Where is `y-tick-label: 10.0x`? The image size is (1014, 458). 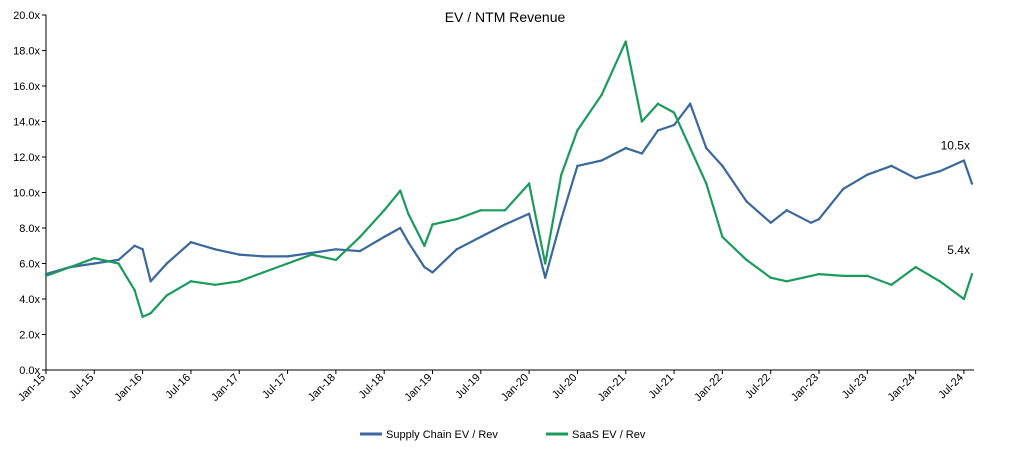
y-tick-label: 10.0x is located at coordinates (26, 194).